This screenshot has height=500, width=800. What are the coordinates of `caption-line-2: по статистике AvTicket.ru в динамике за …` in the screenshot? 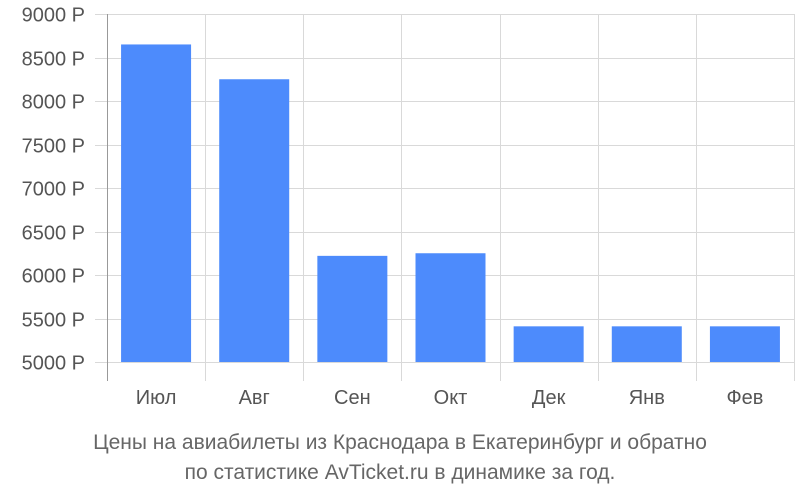 It's located at (400, 472).